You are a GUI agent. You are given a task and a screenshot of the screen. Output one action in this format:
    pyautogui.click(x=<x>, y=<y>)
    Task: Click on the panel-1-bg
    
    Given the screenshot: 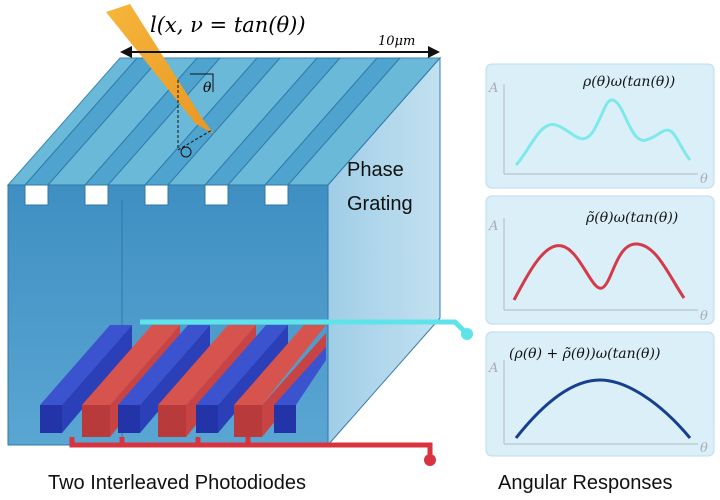 What is the action you would take?
    pyautogui.click(x=600, y=126)
    